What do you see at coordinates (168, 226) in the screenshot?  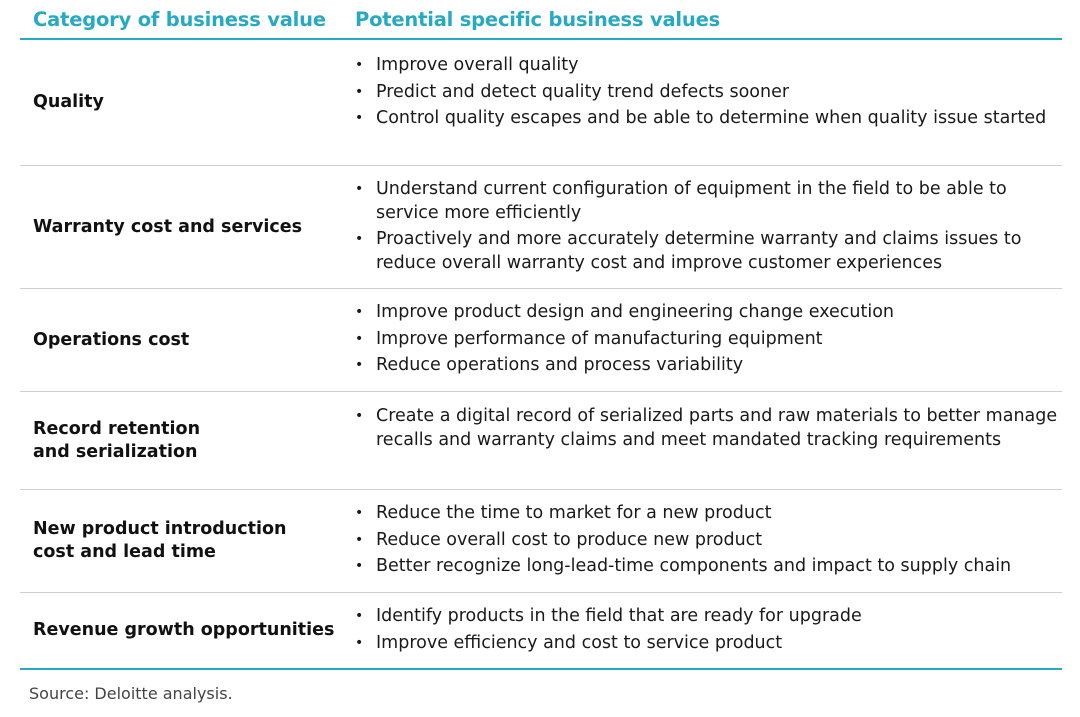 I see `row-category: Warranty cost and services` at bounding box center [168, 226].